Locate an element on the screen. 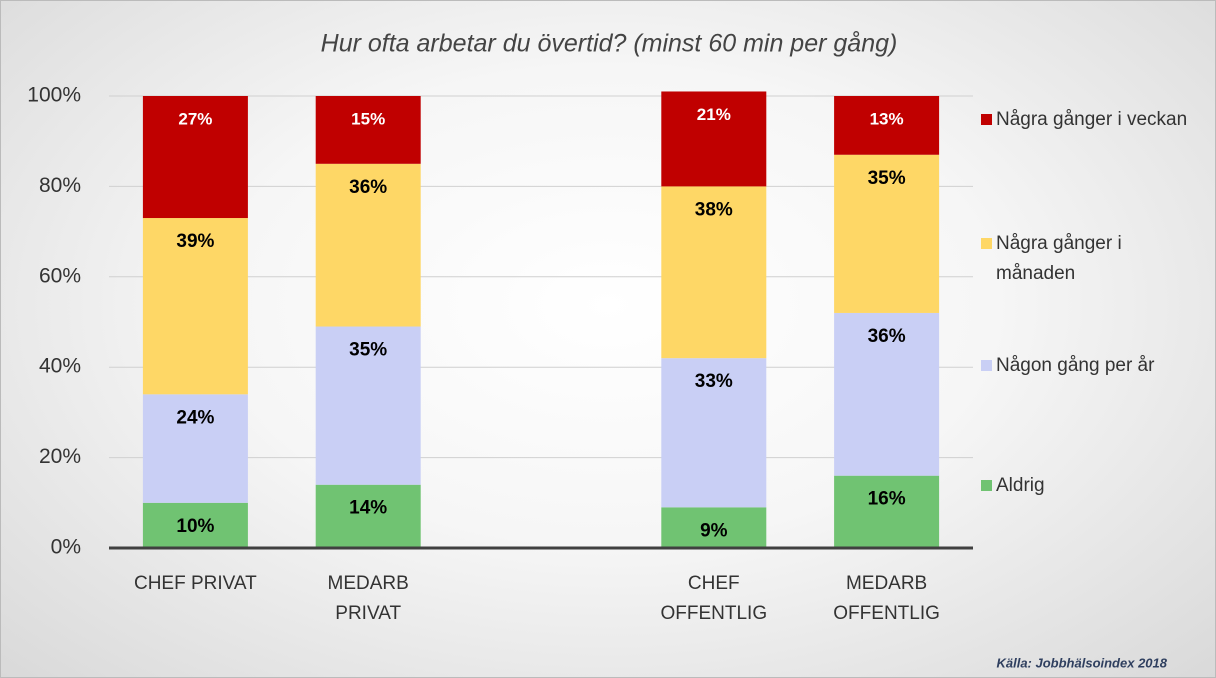  data-label: 21% is located at coordinates (714, 114).